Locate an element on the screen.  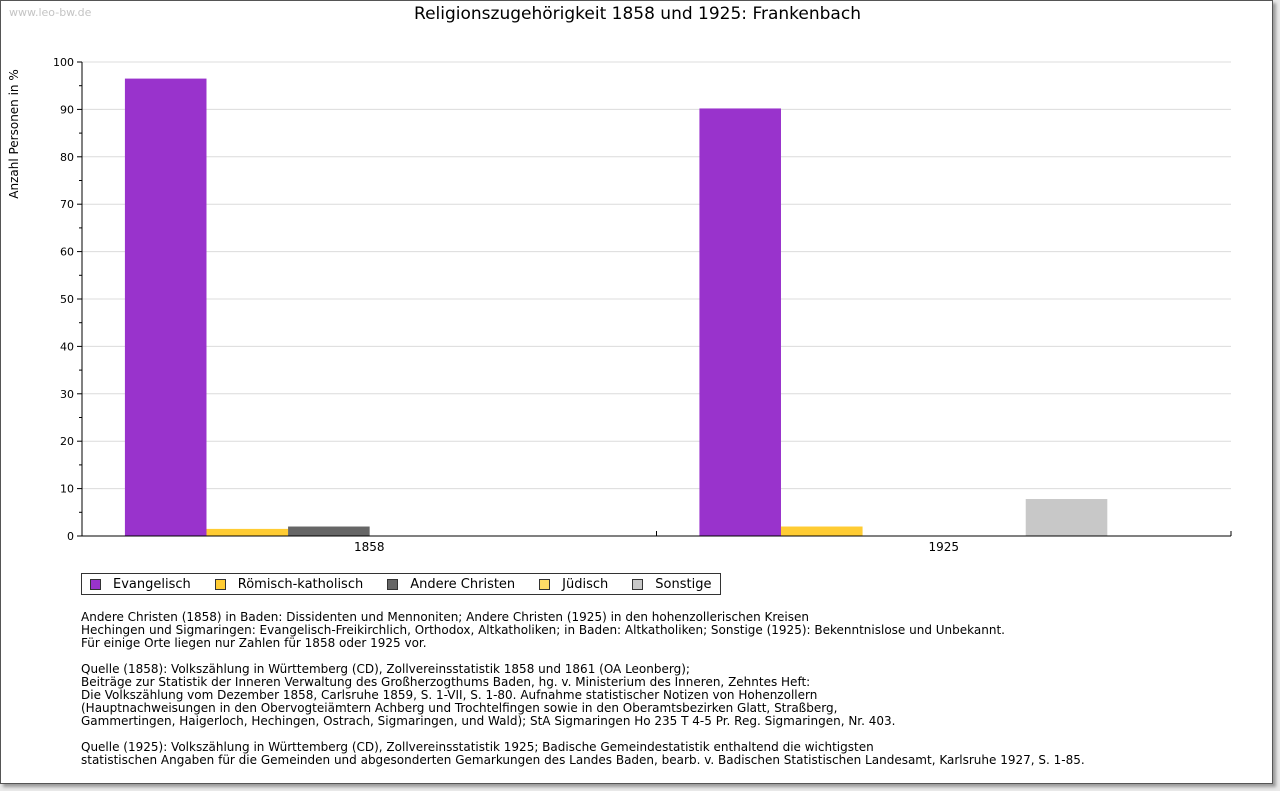
legend-entry: Jüdisch is located at coordinates (573, 584).